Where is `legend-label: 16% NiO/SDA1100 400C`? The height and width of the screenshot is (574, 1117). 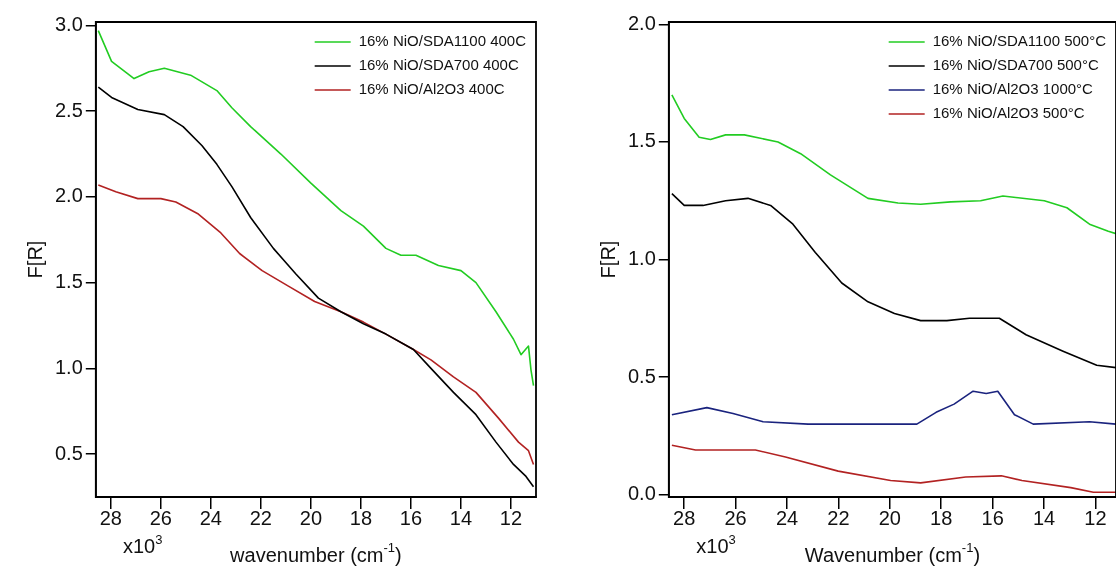 legend-label: 16% NiO/SDA1100 400C is located at coordinates (442, 41).